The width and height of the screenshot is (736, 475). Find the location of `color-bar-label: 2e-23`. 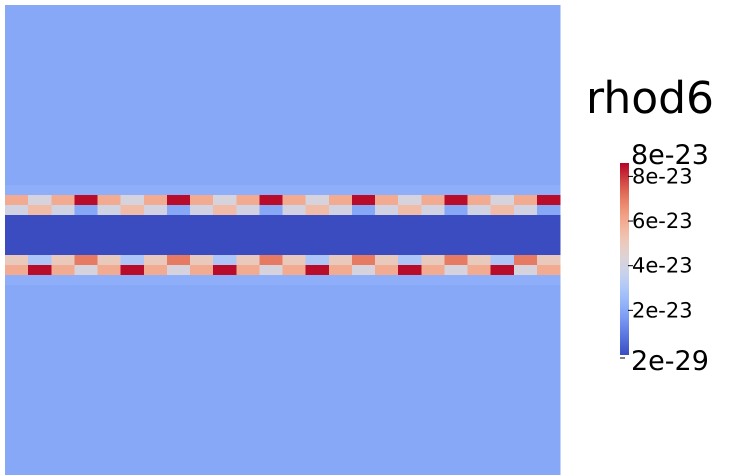

color-bar-label: 2e-23 is located at coordinates (662, 310).